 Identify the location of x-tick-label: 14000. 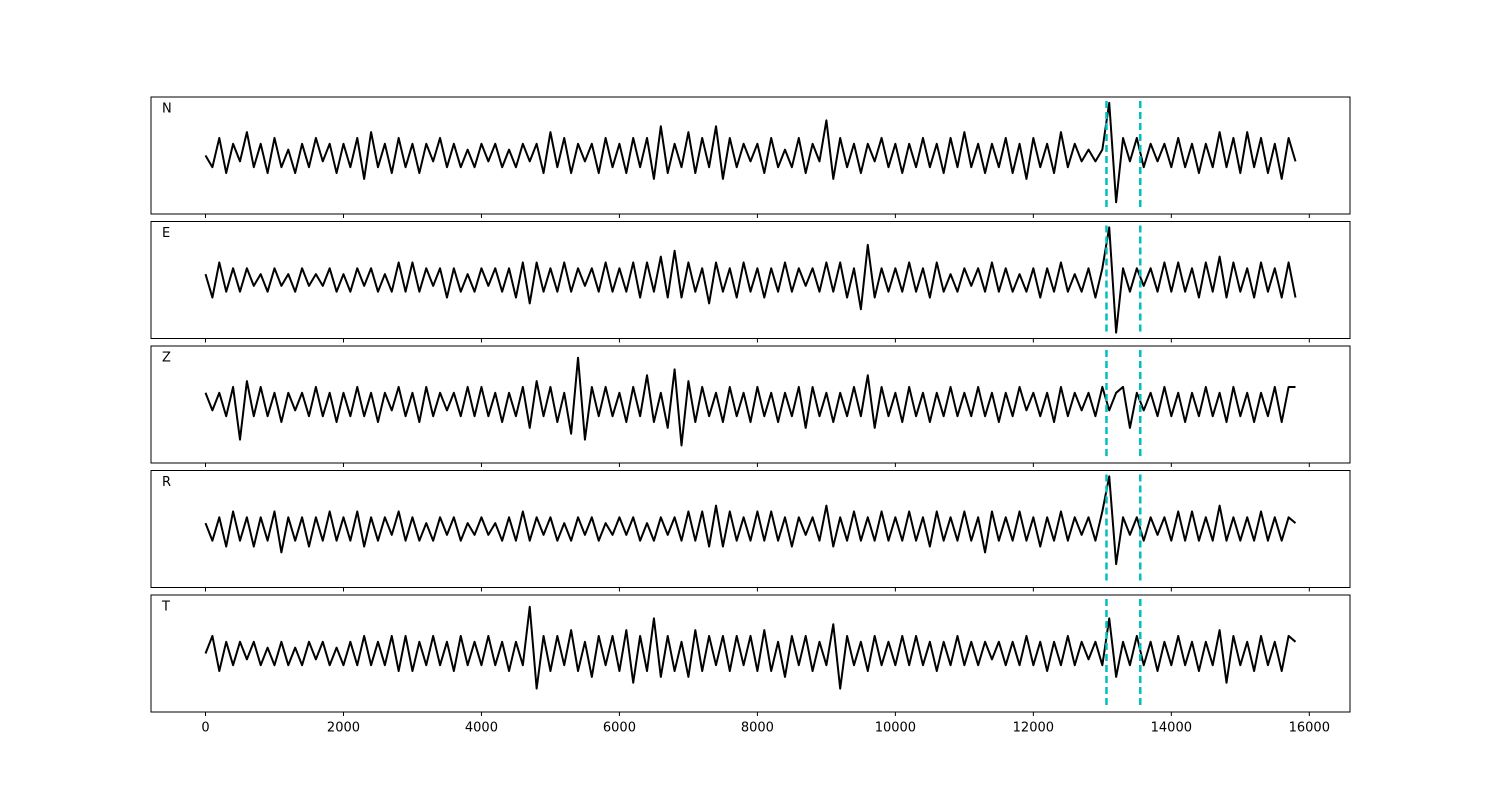
(1171, 728).